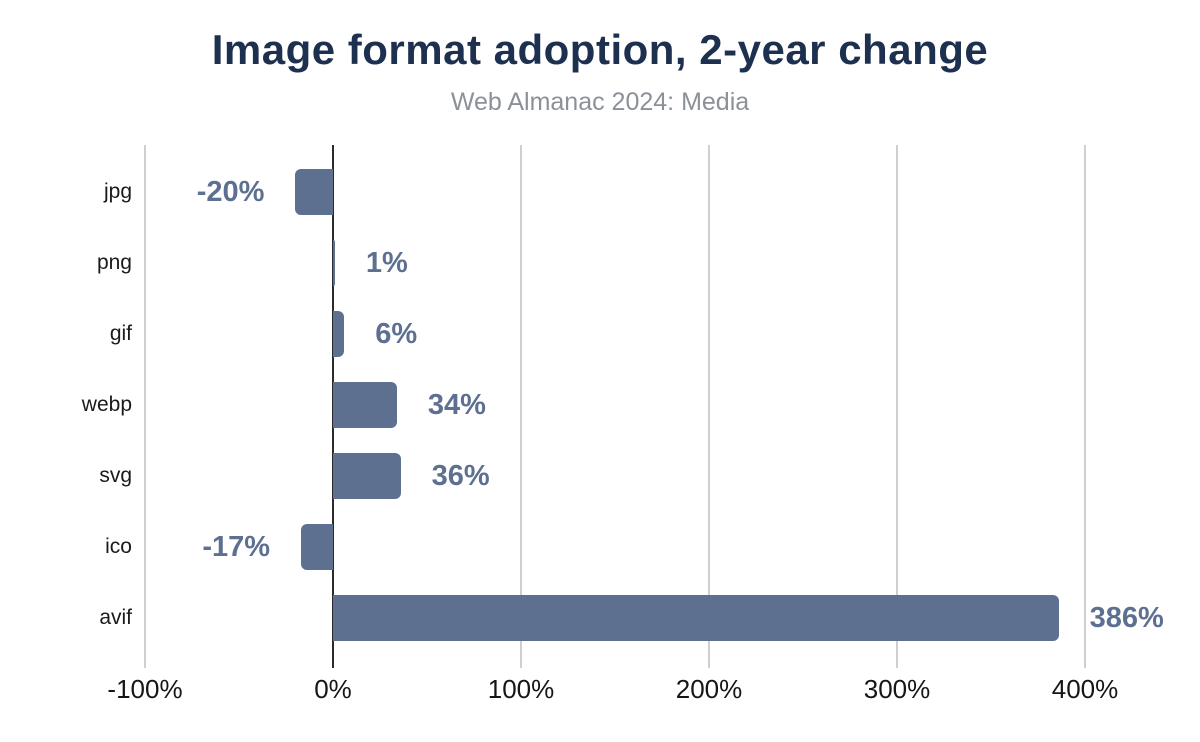  I want to click on category-label: jpg, so click(117, 191).